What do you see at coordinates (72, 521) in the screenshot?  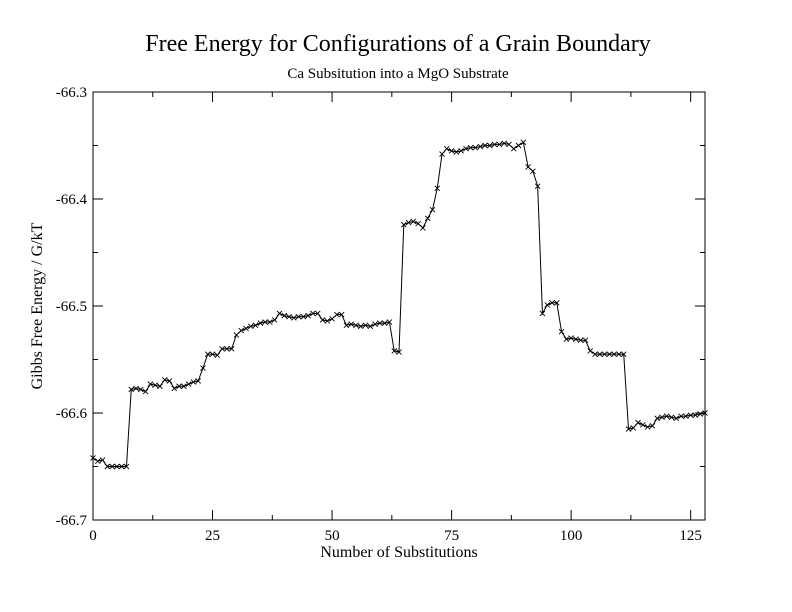 I see `y-tick-label: -66.7` at bounding box center [72, 521].